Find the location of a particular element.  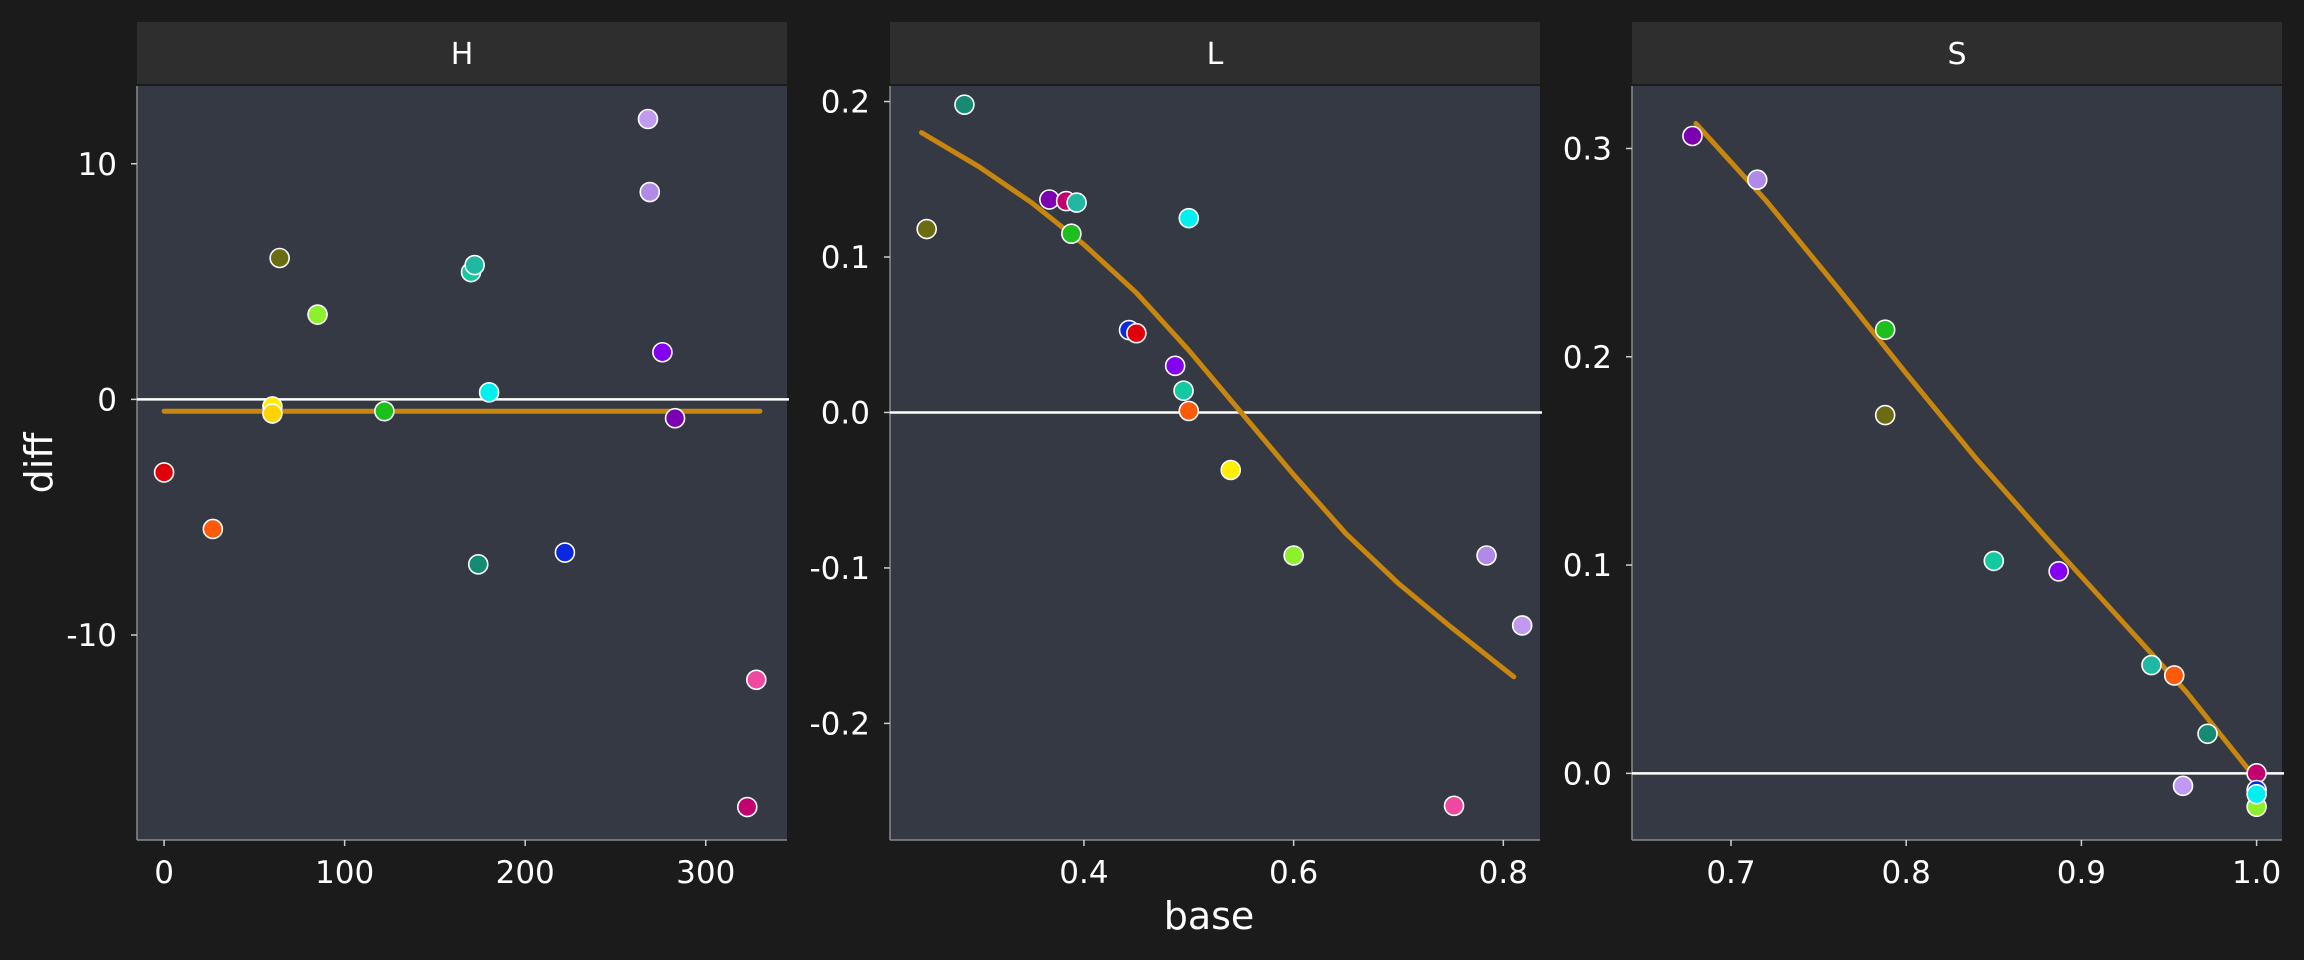

y-axis-title: diff is located at coordinates (39, 463).